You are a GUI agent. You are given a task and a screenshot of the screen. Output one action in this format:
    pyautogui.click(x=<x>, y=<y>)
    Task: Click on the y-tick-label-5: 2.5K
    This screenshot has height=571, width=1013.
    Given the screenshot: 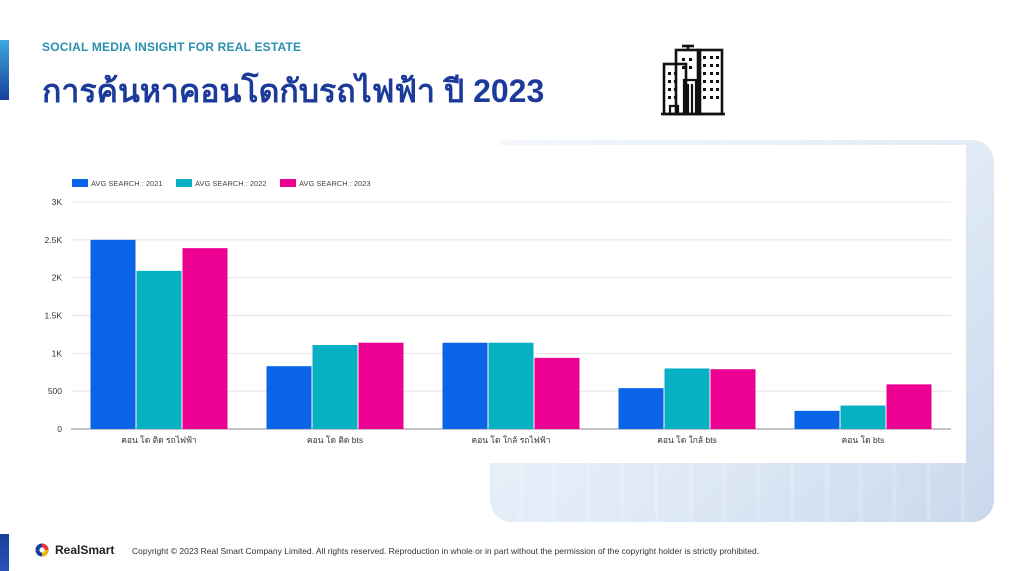 What is the action you would take?
    pyautogui.click(x=54, y=240)
    